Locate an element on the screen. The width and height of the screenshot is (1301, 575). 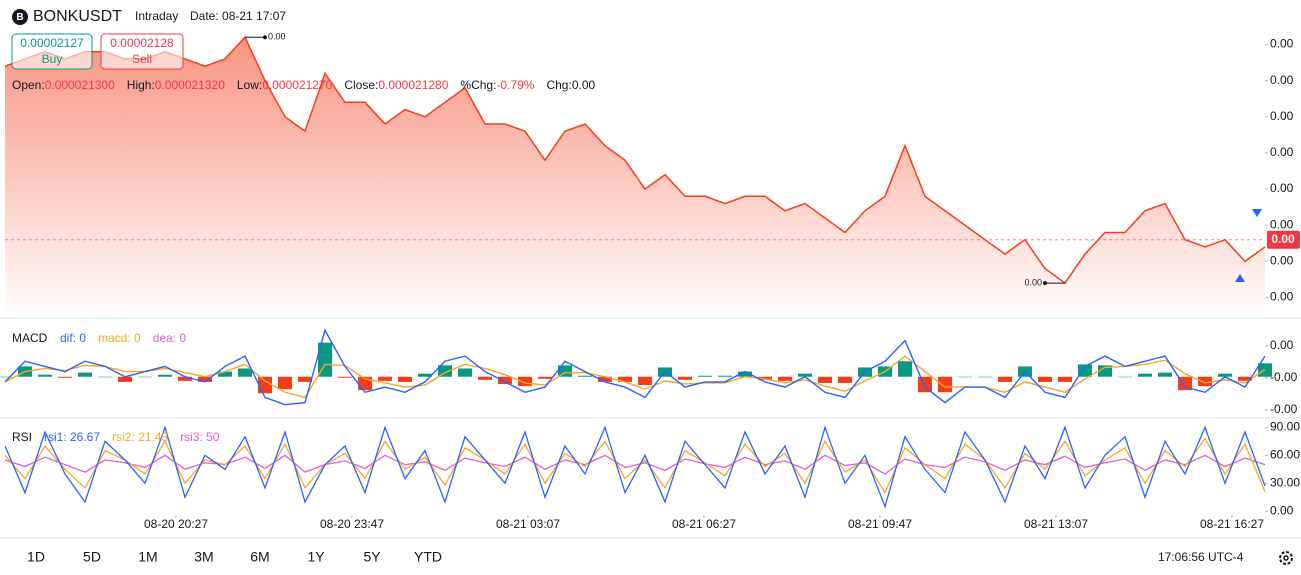
ohlc-label: Chg: is located at coordinates (558, 85).